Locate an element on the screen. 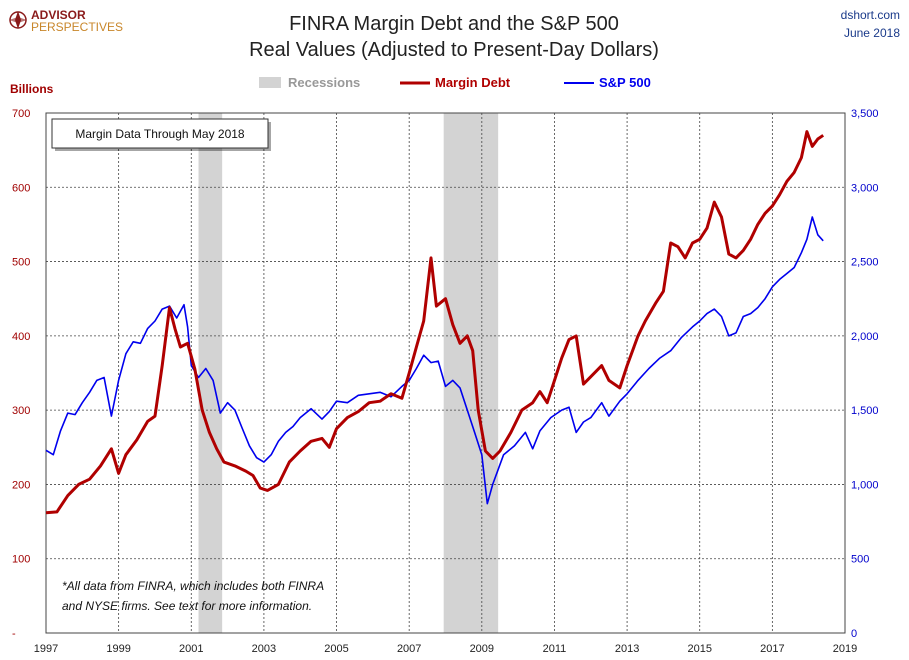  y-tick-label-right: 3,500 is located at coordinates (865, 114).